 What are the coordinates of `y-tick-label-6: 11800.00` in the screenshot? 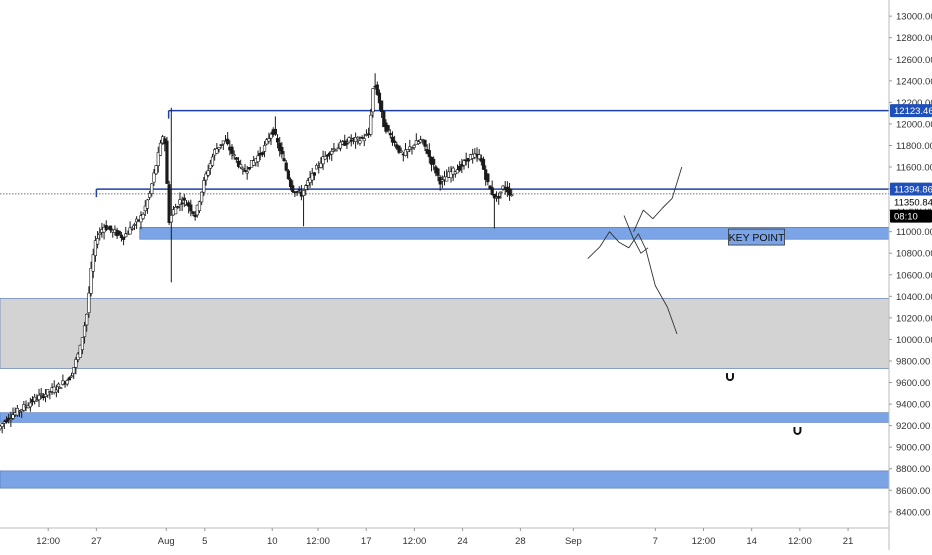 It's located at (914, 146).